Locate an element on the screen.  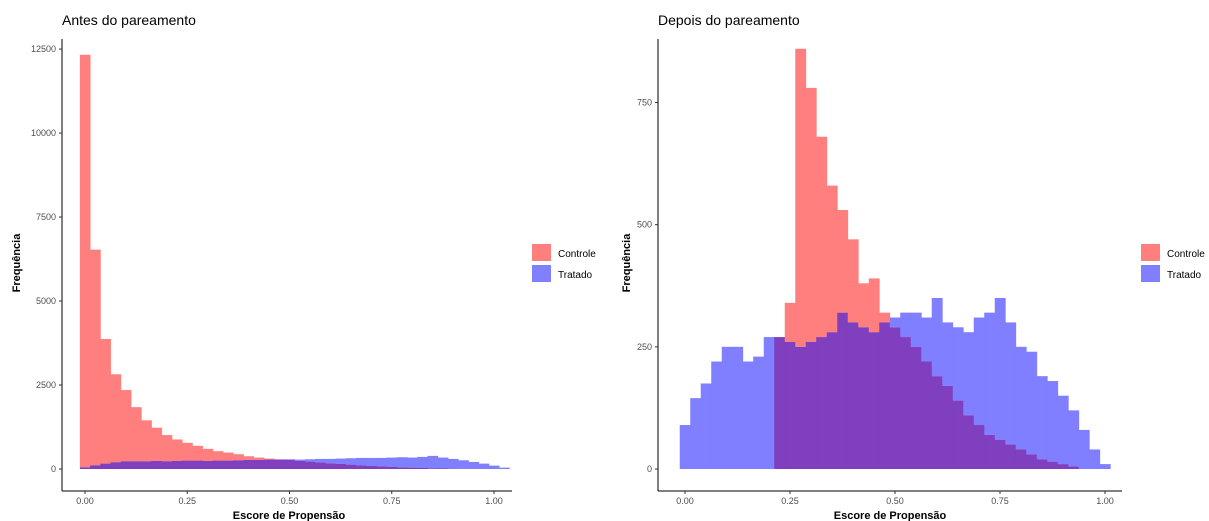
y-tick-label: 750 is located at coordinates (644, 103).